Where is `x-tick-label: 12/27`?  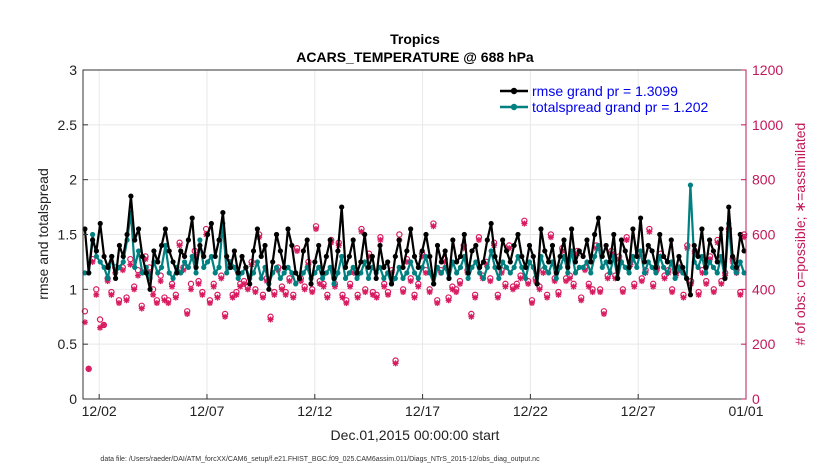 x-tick-label: 12/27 is located at coordinates (638, 411).